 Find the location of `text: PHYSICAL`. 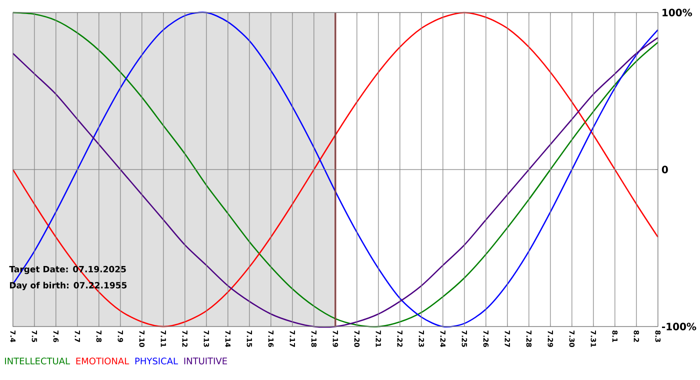

text: PHYSICAL is located at coordinates (156, 361).